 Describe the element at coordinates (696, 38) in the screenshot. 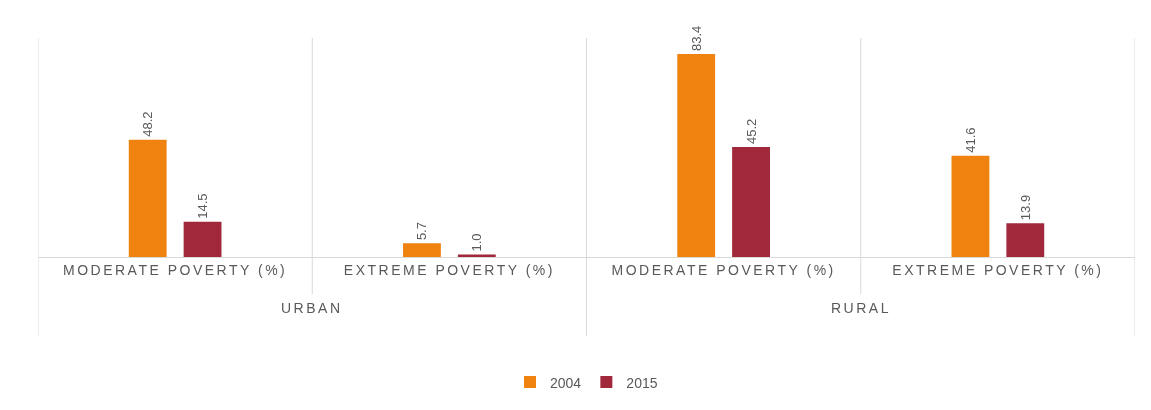

I see `data-label: 83.4` at that location.